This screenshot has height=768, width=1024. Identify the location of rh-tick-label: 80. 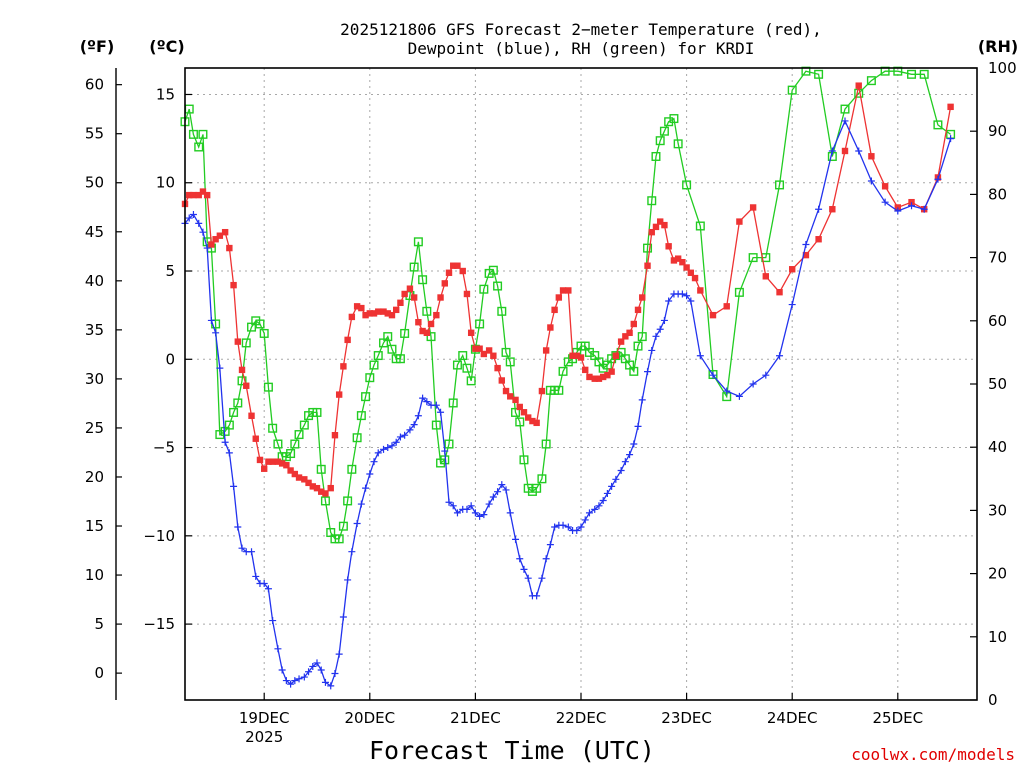
(997, 194).